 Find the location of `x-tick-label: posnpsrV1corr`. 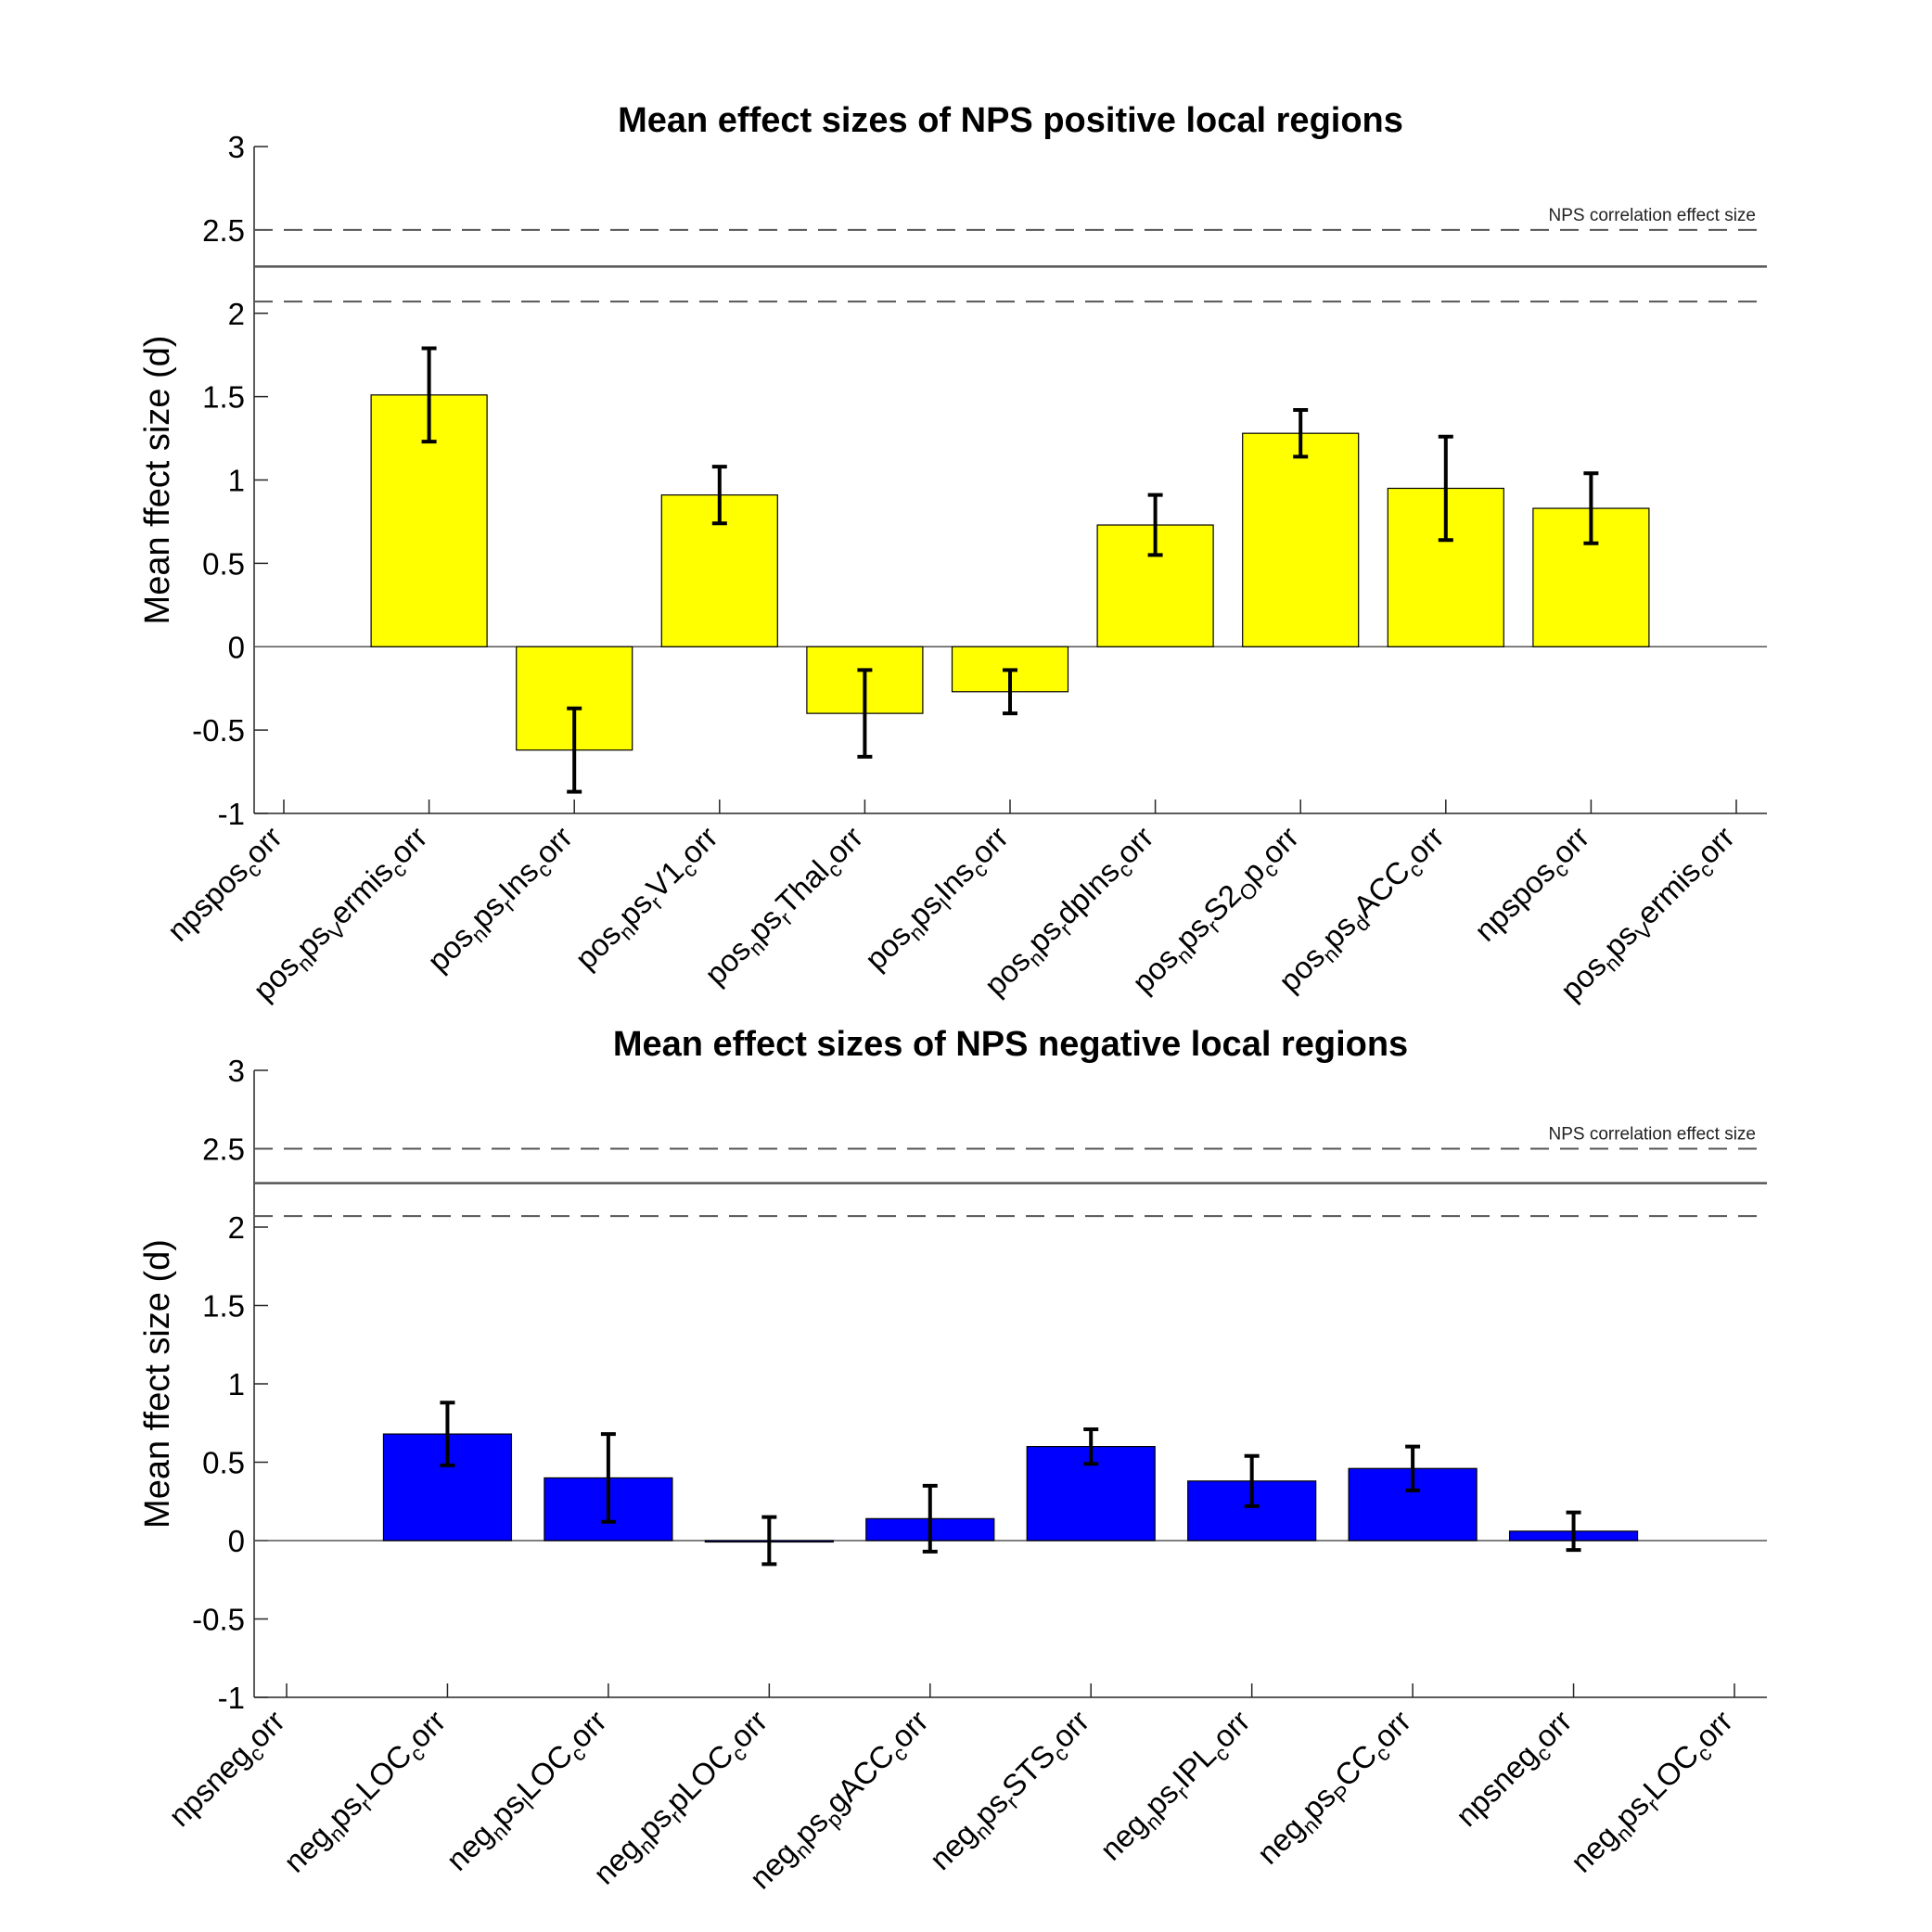

x-tick-label: posnpsrV1corr is located at coordinates (648, 899).